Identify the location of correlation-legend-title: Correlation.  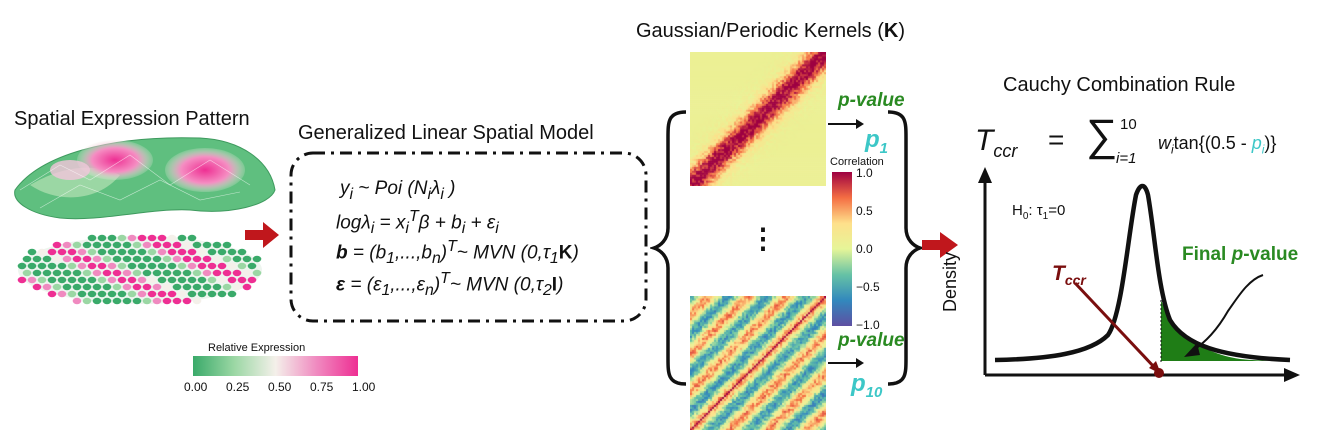
(857, 162).